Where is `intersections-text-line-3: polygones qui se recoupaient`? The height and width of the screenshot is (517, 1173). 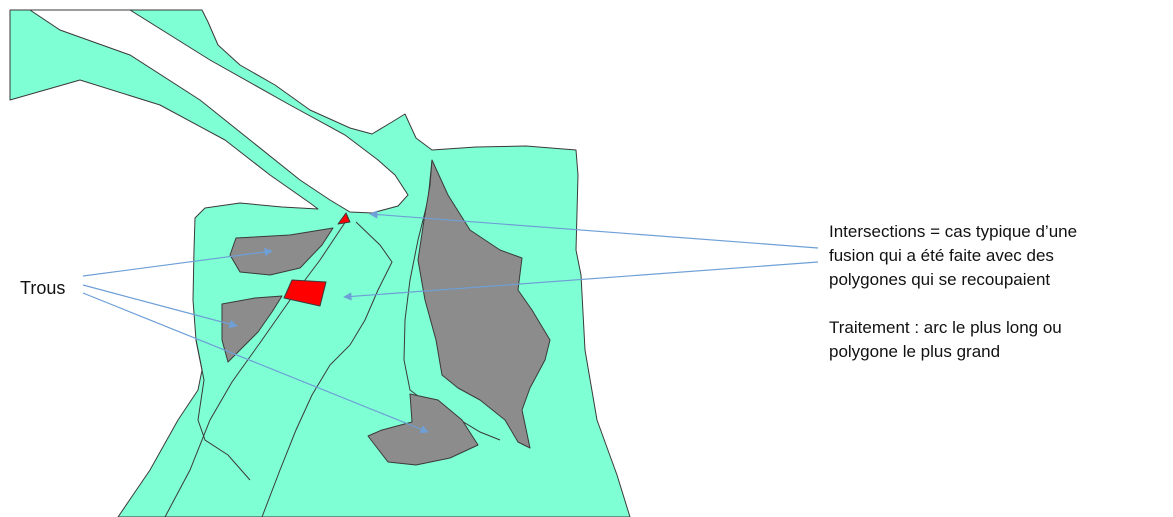 intersections-text-line-3: polygones qui se recoupaient is located at coordinates (940, 279).